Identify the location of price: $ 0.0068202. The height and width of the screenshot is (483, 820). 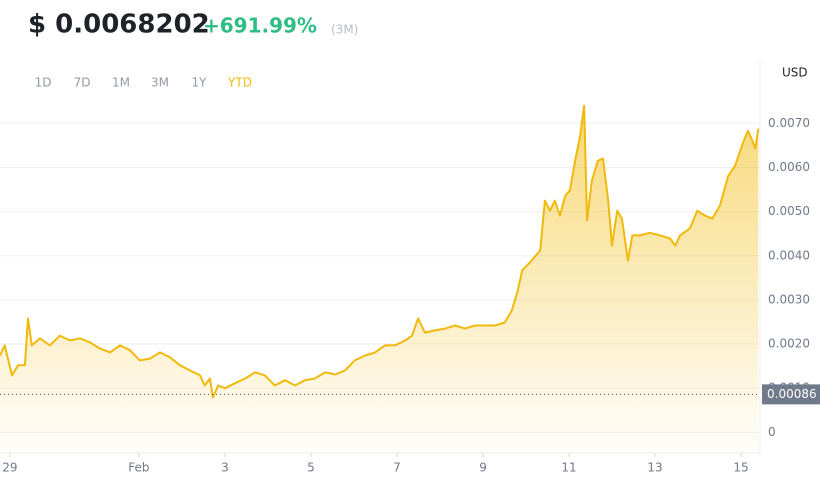
(119, 25).